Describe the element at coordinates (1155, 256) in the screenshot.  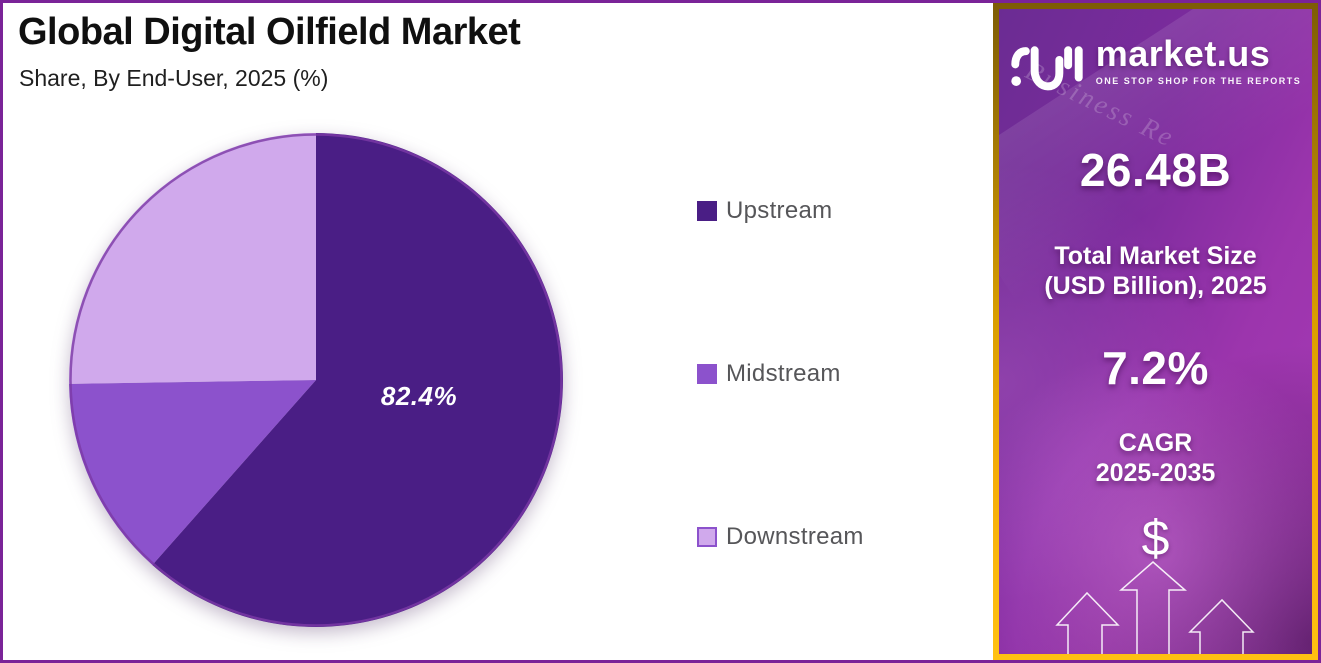
I see `market-size-label-line1: Total Market Size` at that location.